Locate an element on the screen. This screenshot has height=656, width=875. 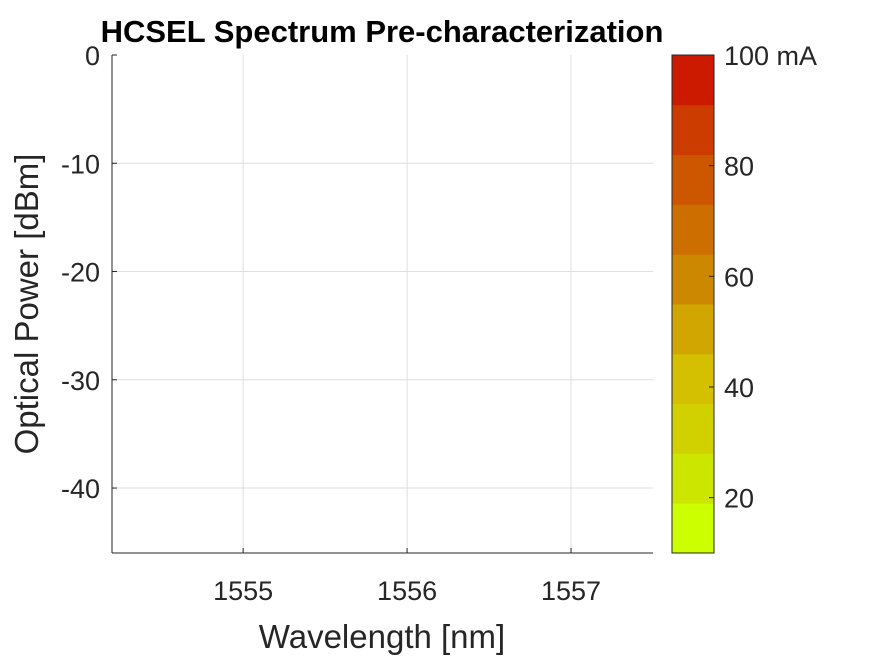
colorbar-tick-label: 40 is located at coordinates (739, 388).